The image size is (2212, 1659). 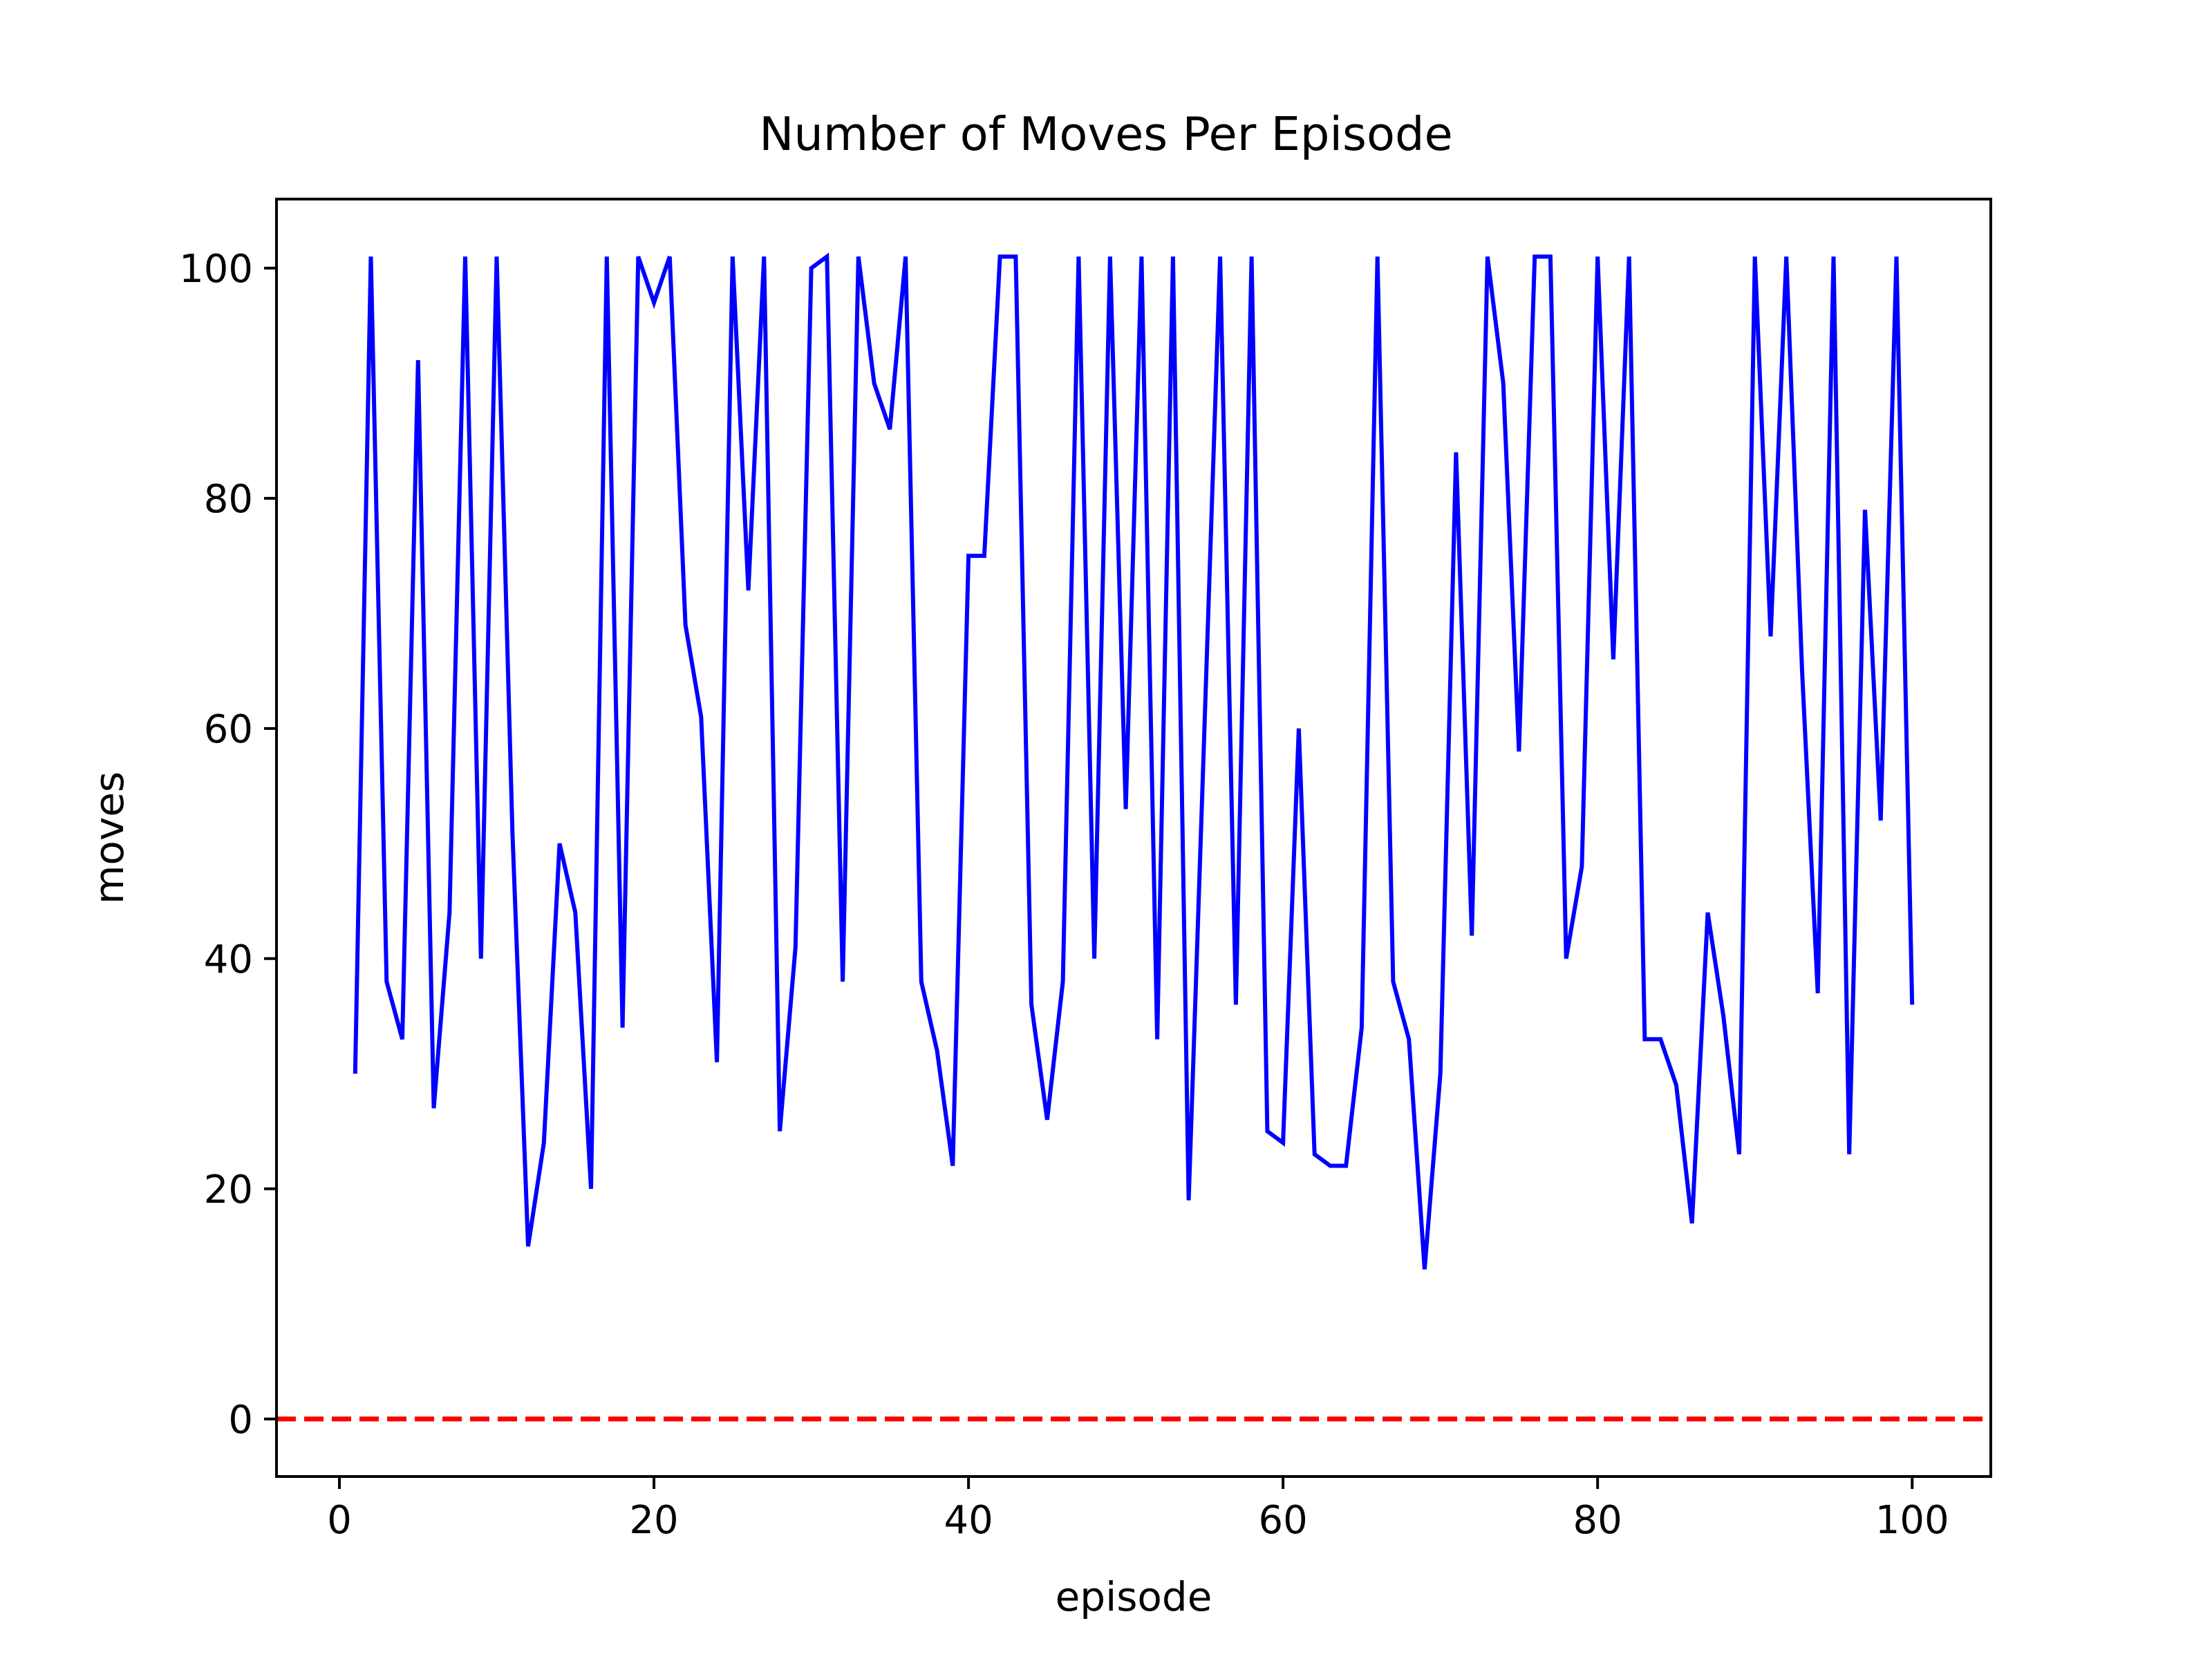 What do you see at coordinates (228, 500) in the screenshot?
I see `y-tick-label: 80` at bounding box center [228, 500].